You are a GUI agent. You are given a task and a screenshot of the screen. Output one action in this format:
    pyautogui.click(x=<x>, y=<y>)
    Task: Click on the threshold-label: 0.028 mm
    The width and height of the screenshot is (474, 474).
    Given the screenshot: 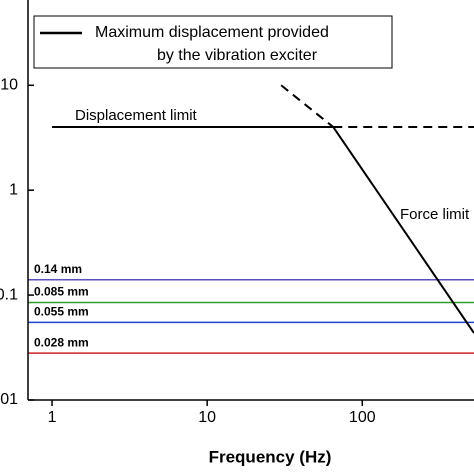 What is the action you would take?
    pyautogui.click(x=61, y=342)
    